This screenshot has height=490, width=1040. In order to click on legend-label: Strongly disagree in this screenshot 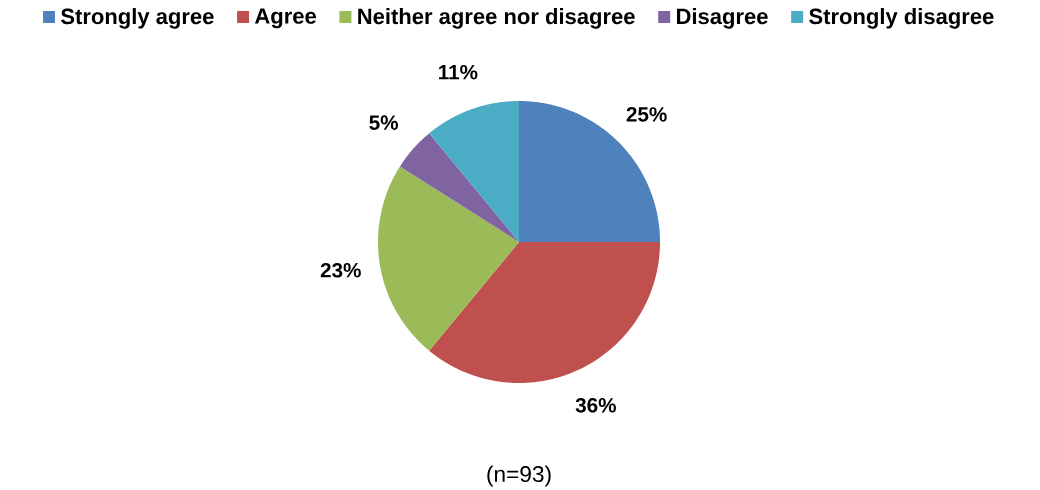, I will do `click(901, 18)`.